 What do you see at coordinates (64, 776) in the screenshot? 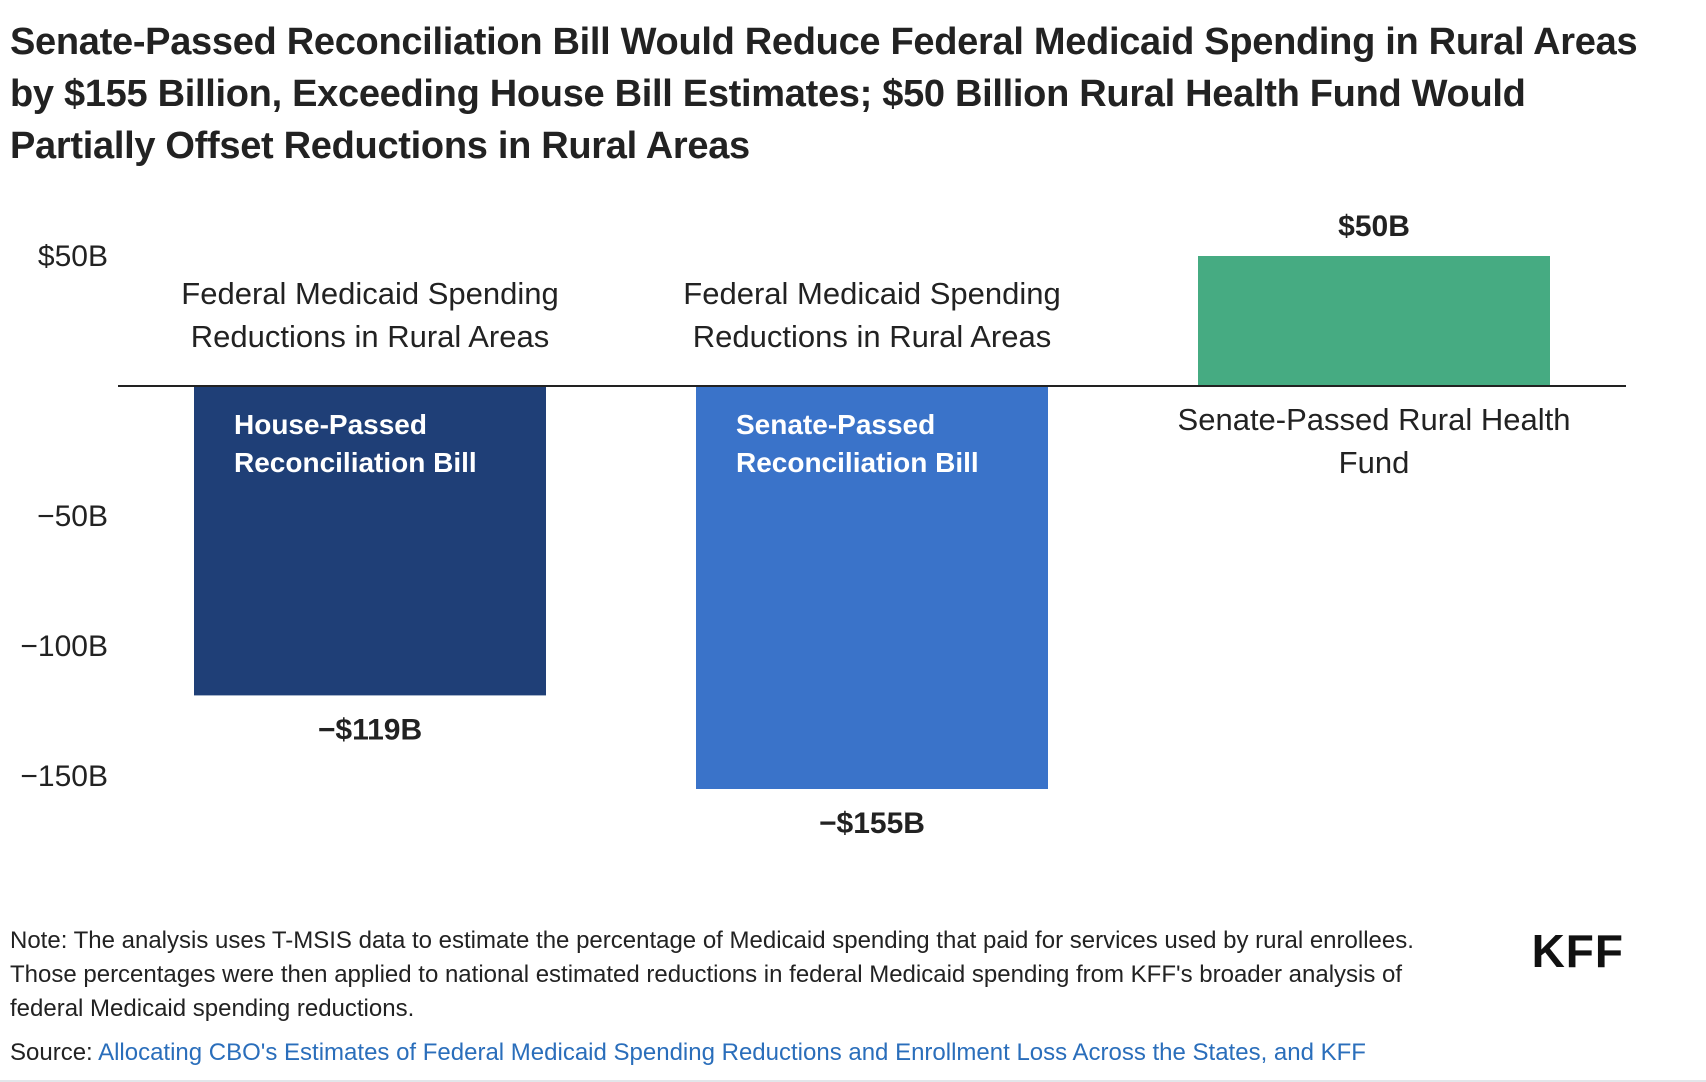
I see `y-tick-label: −150B` at bounding box center [64, 776].